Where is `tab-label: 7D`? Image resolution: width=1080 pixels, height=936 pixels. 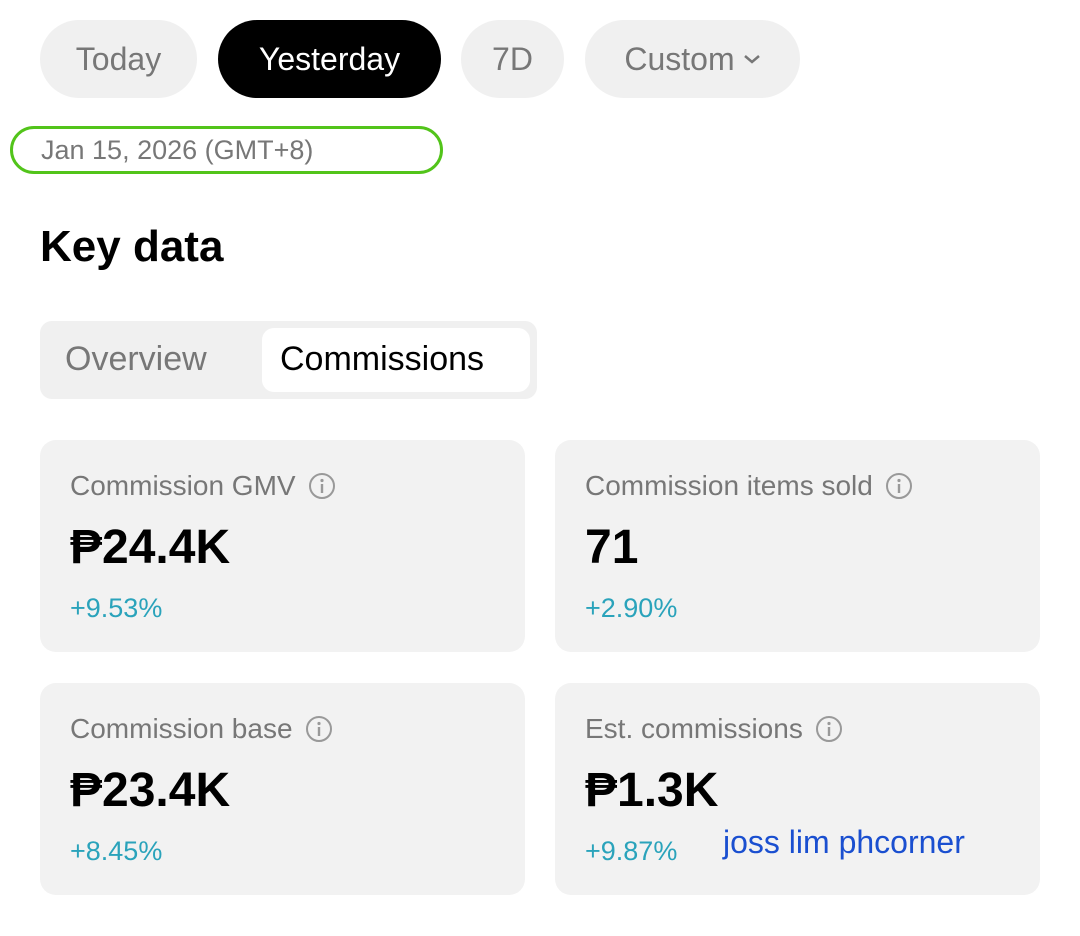
tab-label: 7D is located at coordinates (512, 58).